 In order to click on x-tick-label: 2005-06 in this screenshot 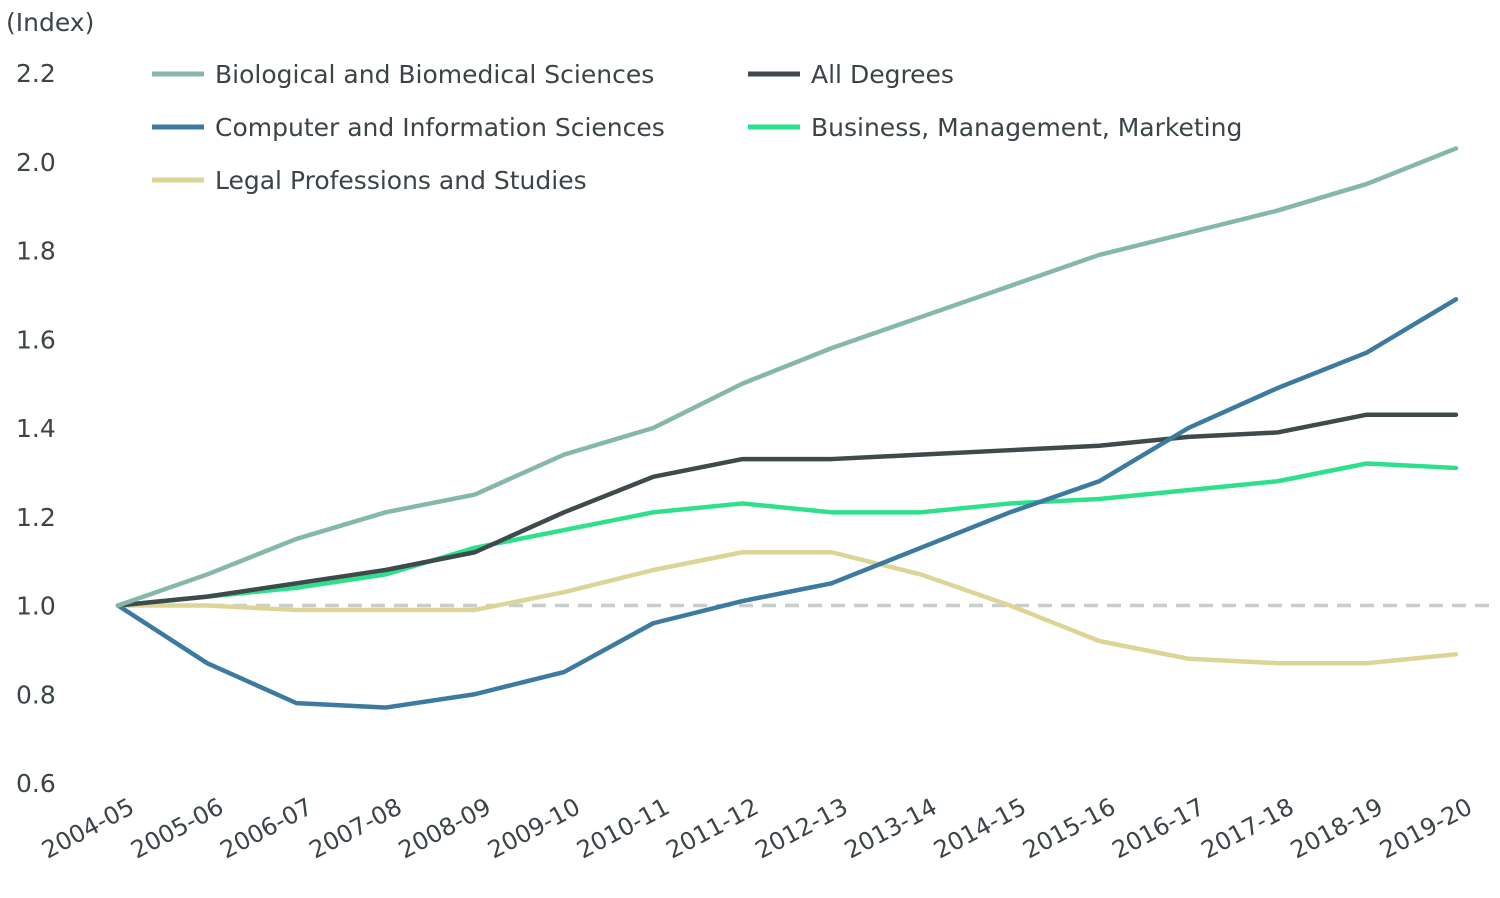, I will do `click(177, 829)`.